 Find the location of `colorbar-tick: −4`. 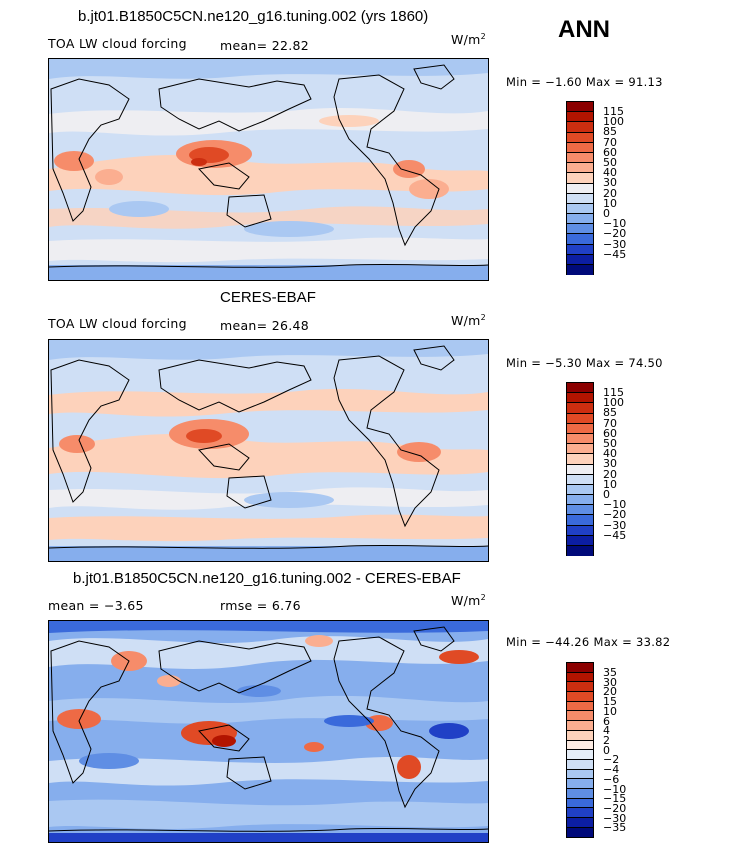

colorbar-tick: −4 is located at coordinates (611, 769).